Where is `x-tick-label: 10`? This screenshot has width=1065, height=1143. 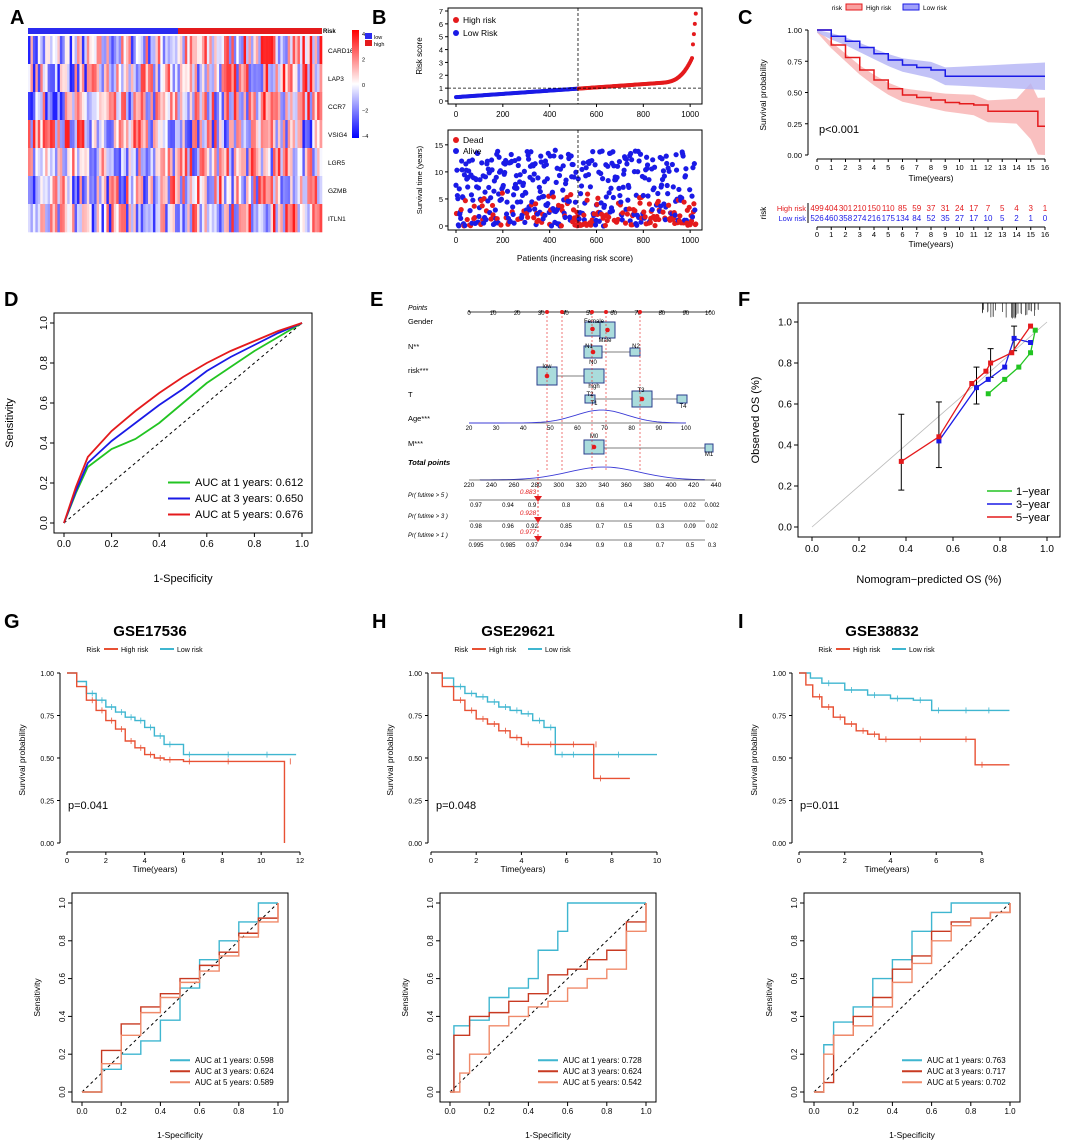 x-tick-label: 10 is located at coordinates (959, 167).